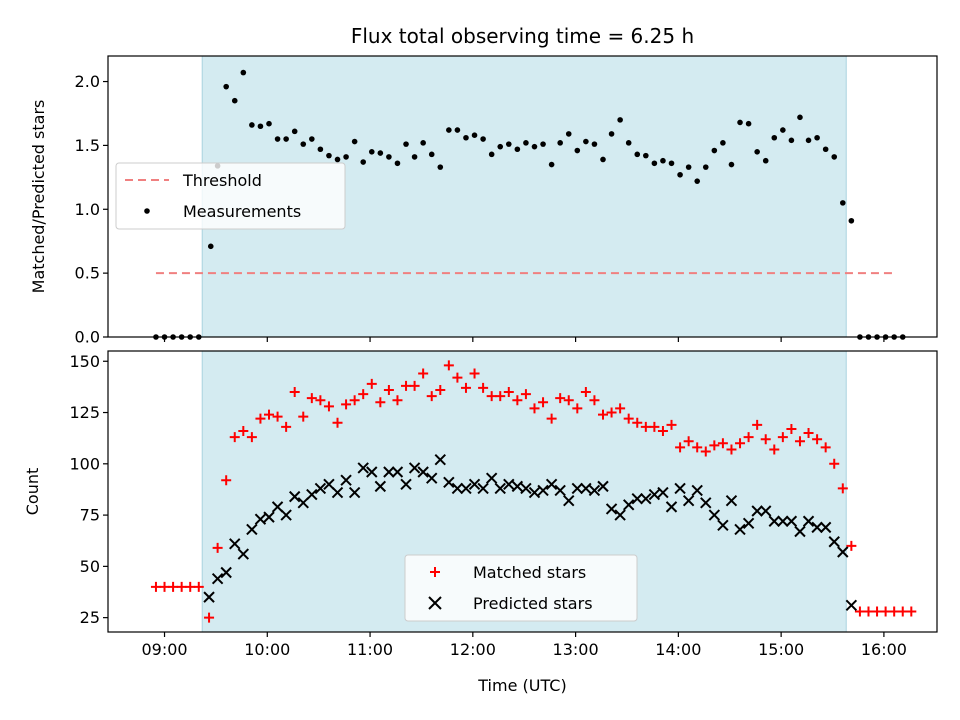 The width and height of the screenshot is (960, 720). I want to click on y-tick-label: 1.0, so click(87, 209).